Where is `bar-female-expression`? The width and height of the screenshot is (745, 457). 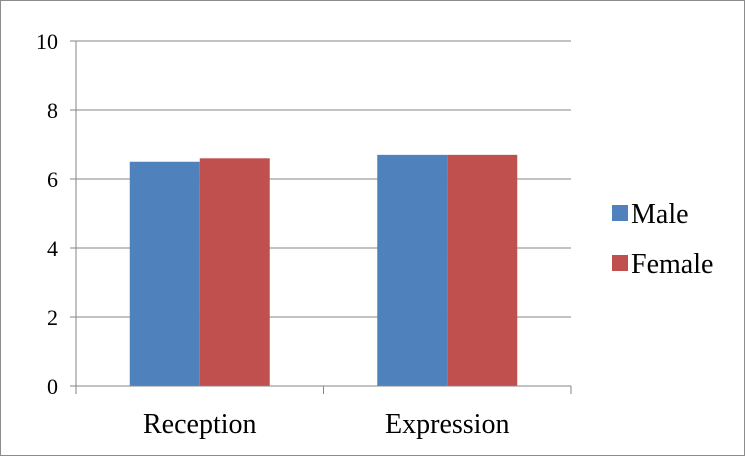
bar-female-expression is located at coordinates (482, 270).